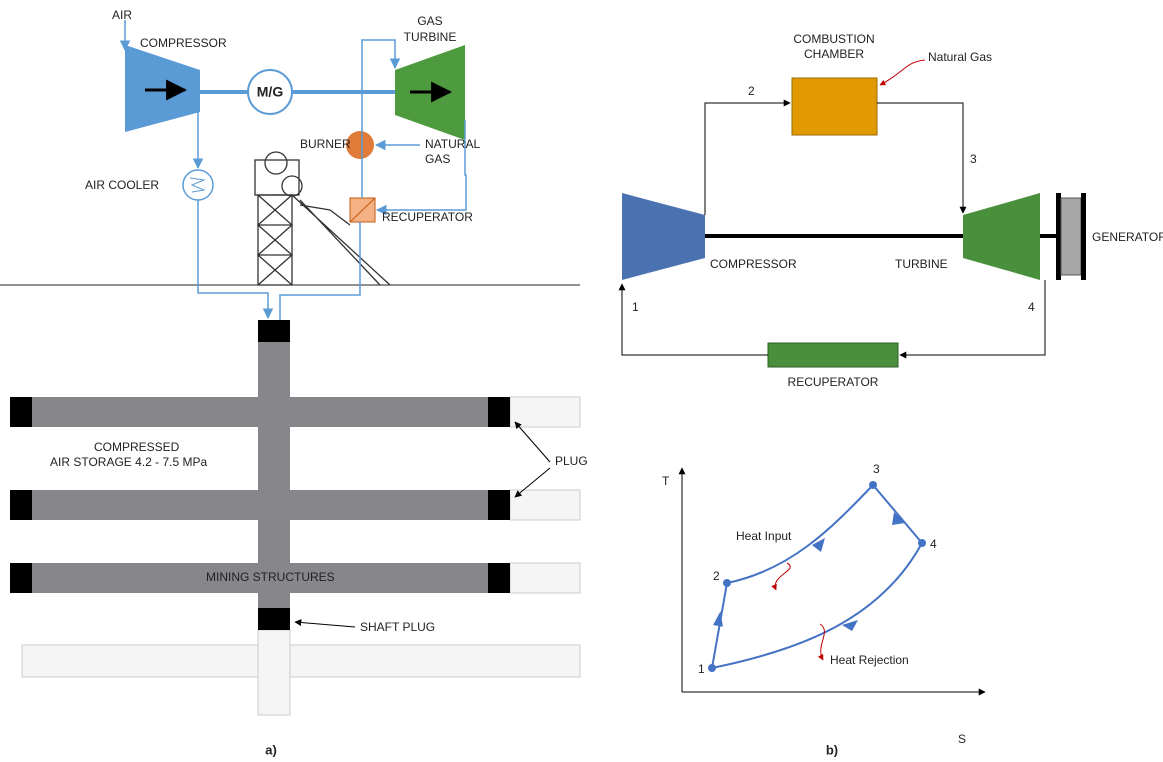 Image resolution: width=1163 pixels, height=762 pixels. I want to click on burner, so click(360, 145).